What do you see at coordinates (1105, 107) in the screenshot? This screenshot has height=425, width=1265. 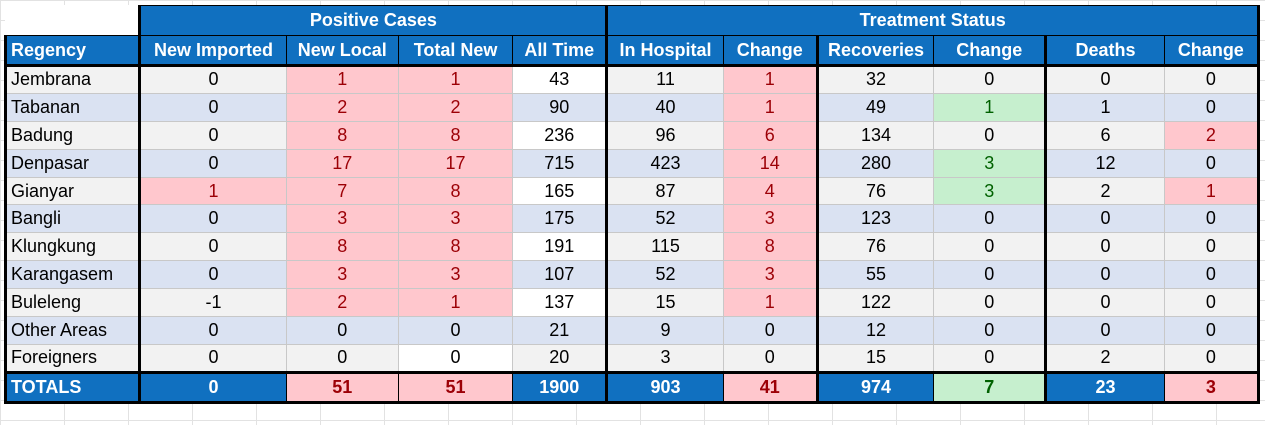 I see `deaths-cell: 1` at bounding box center [1105, 107].